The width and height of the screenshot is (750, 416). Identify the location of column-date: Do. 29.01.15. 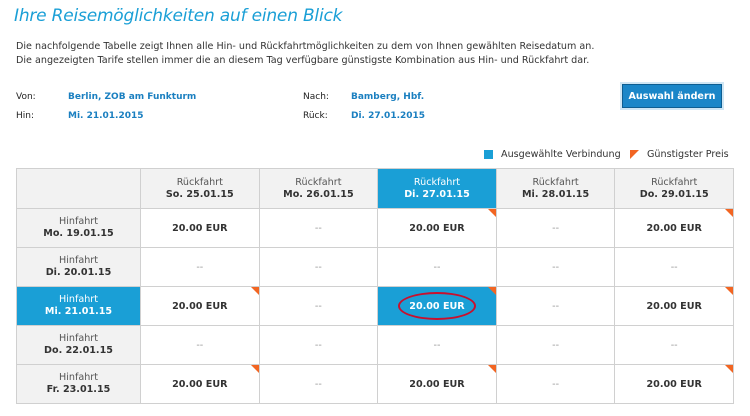
(674, 194).